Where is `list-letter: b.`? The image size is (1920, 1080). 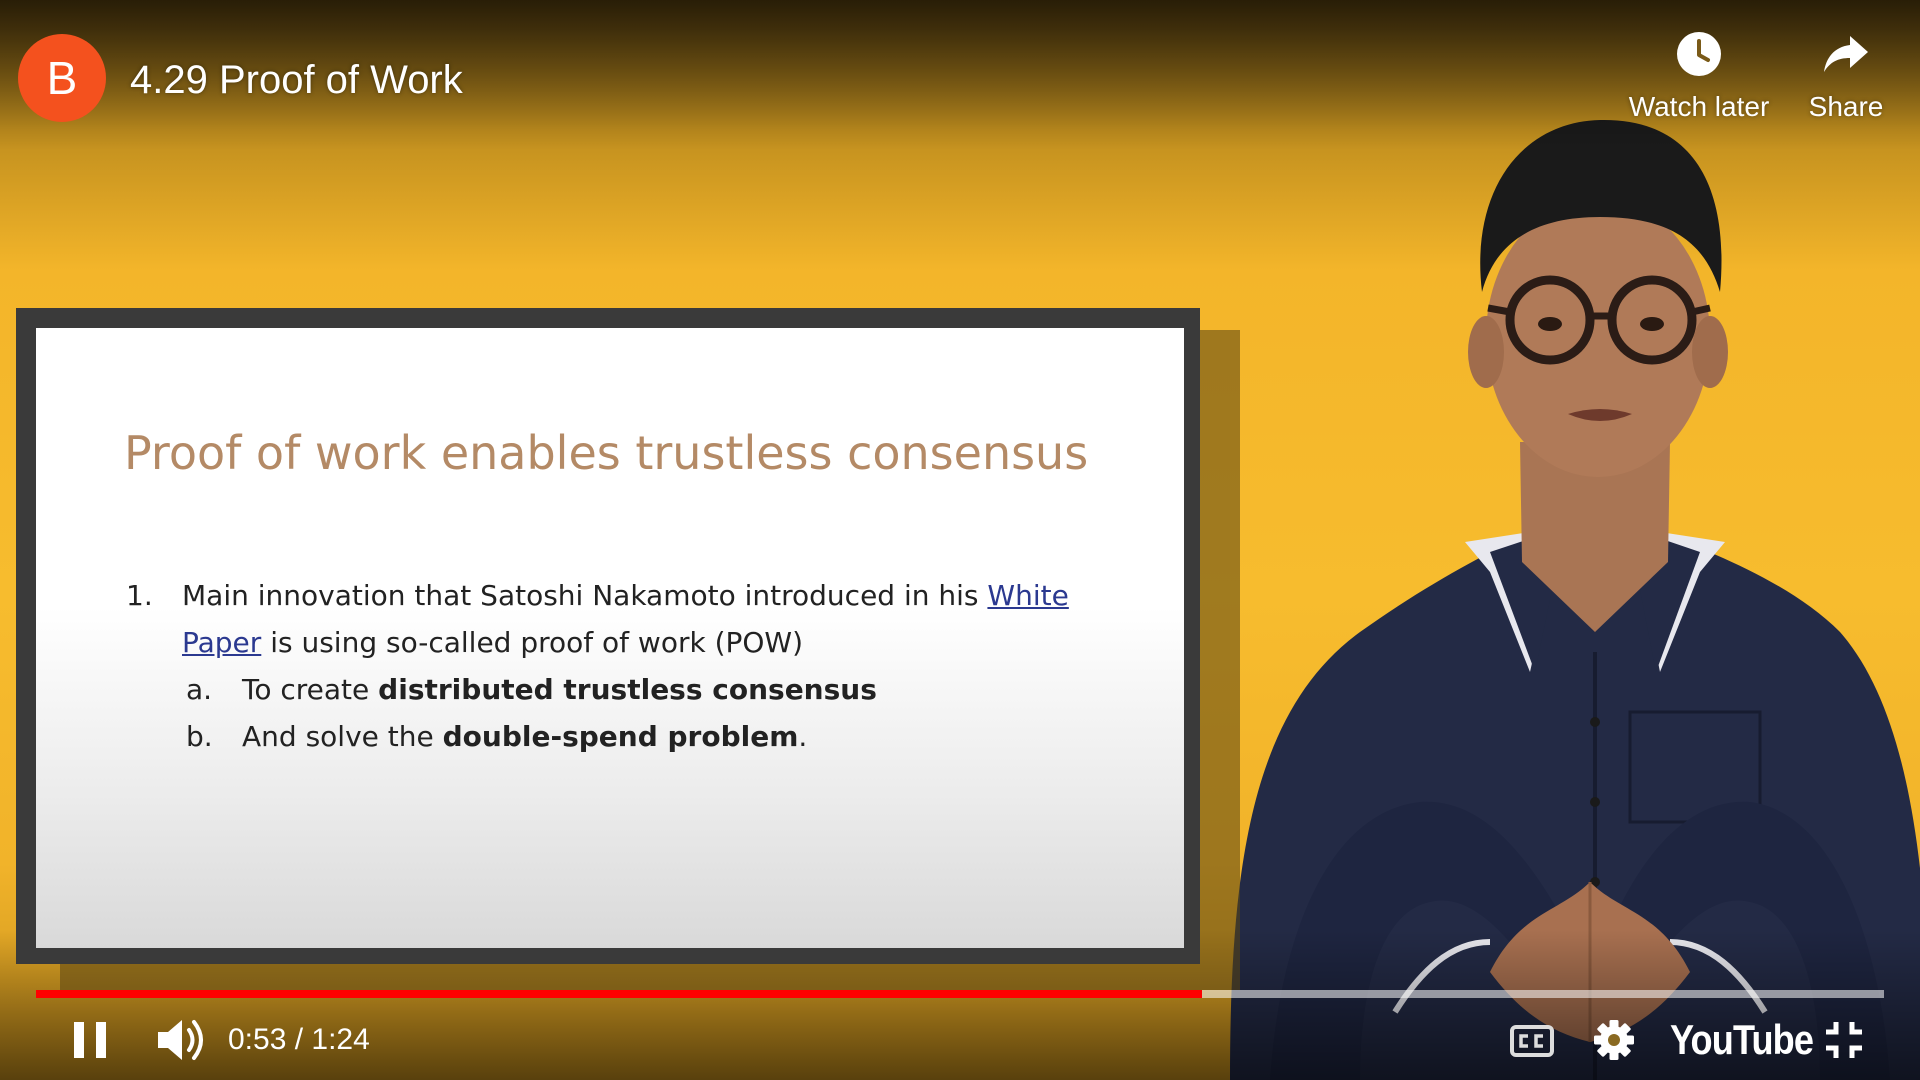 list-letter: b. is located at coordinates (199, 736).